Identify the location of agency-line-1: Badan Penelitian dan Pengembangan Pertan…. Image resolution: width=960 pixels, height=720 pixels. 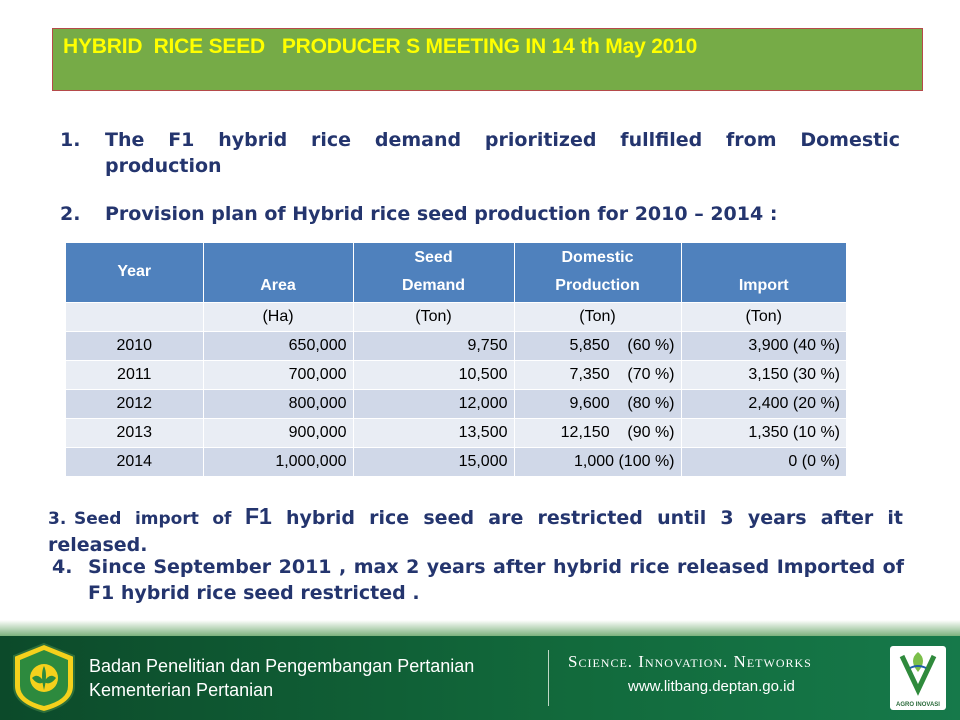
(282, 666).